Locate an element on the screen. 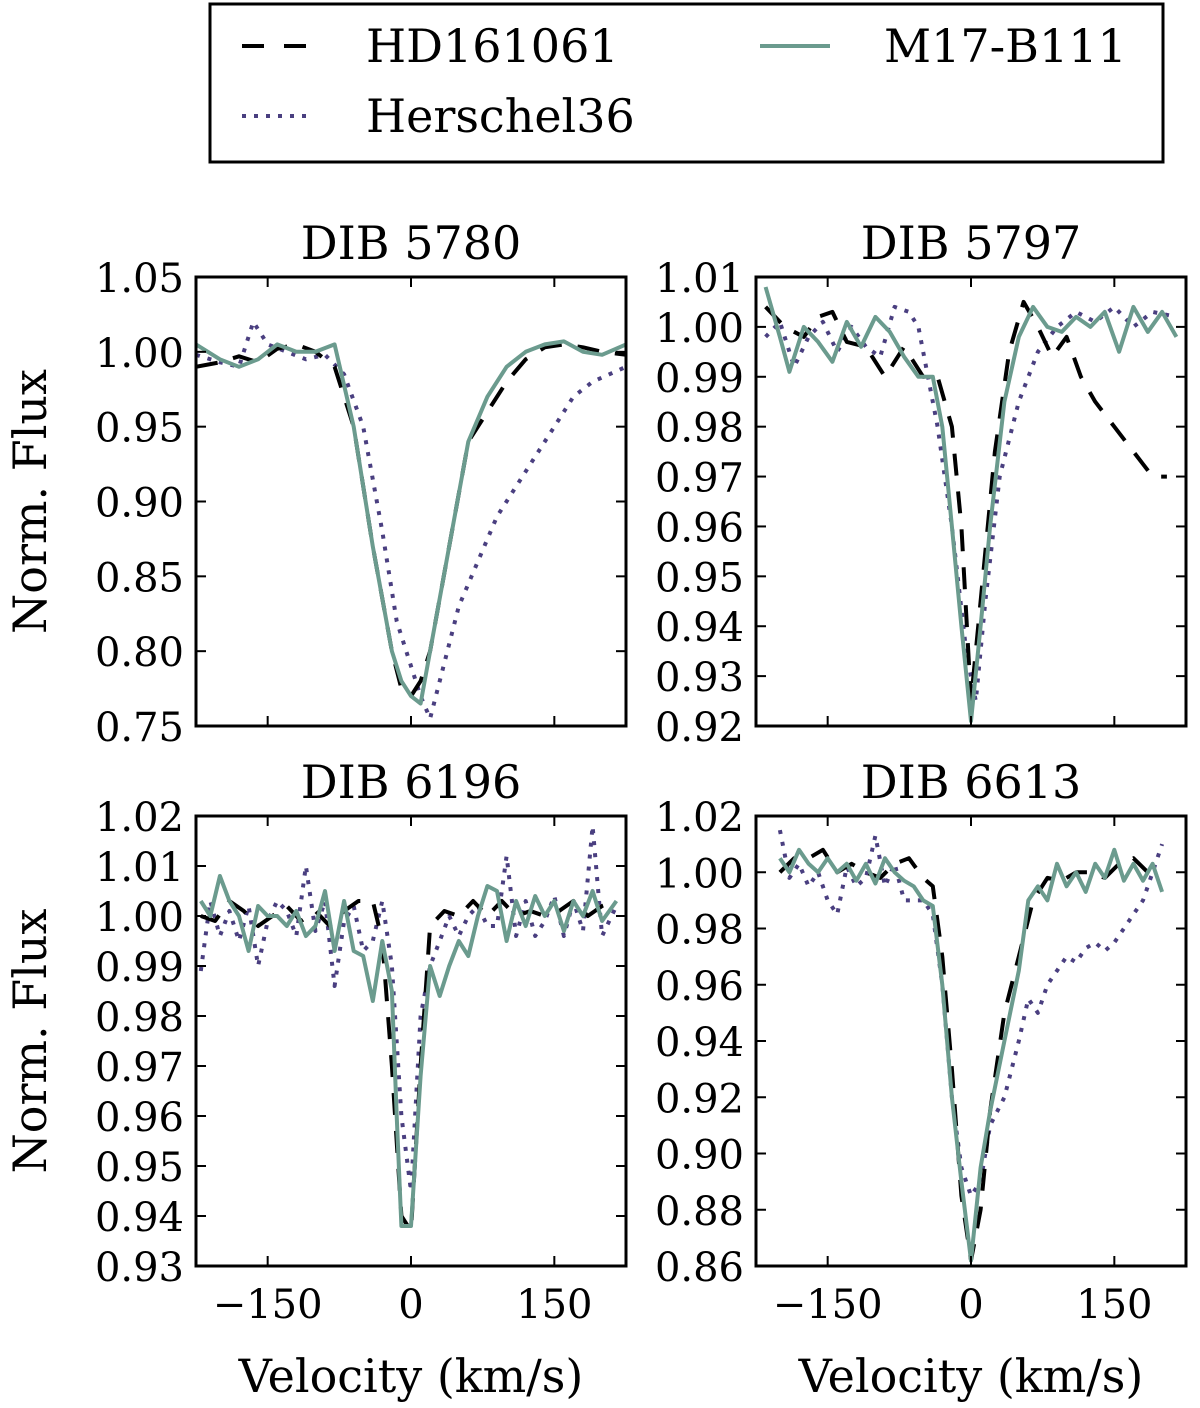  chart-0-series-group is located at coordinates (411, 520).